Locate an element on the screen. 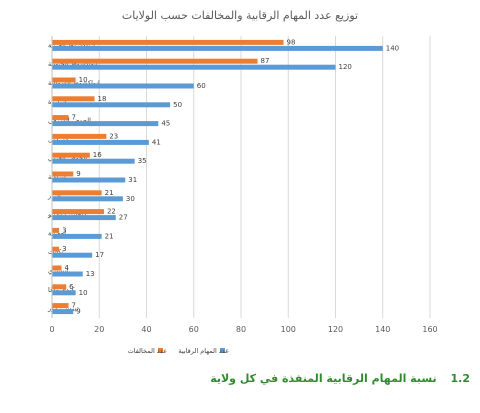 This screenshot has height=413, width=480. data-label-inspections: 10 is located at coordinates (83, 293).